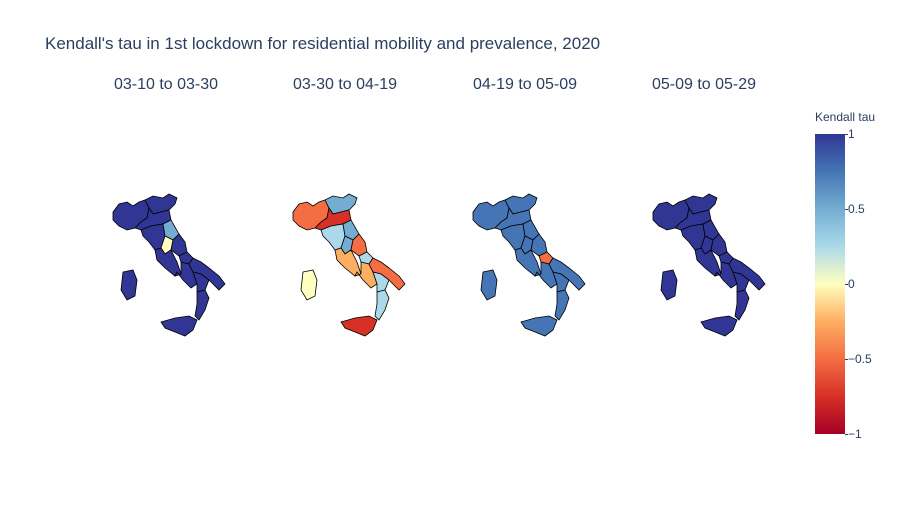 The width and height of the screenshot is (900, 525). Describe the element at coordinates (856, 209) in the screenshot. I see `colorbar-tick-label: 0.5` at that location.